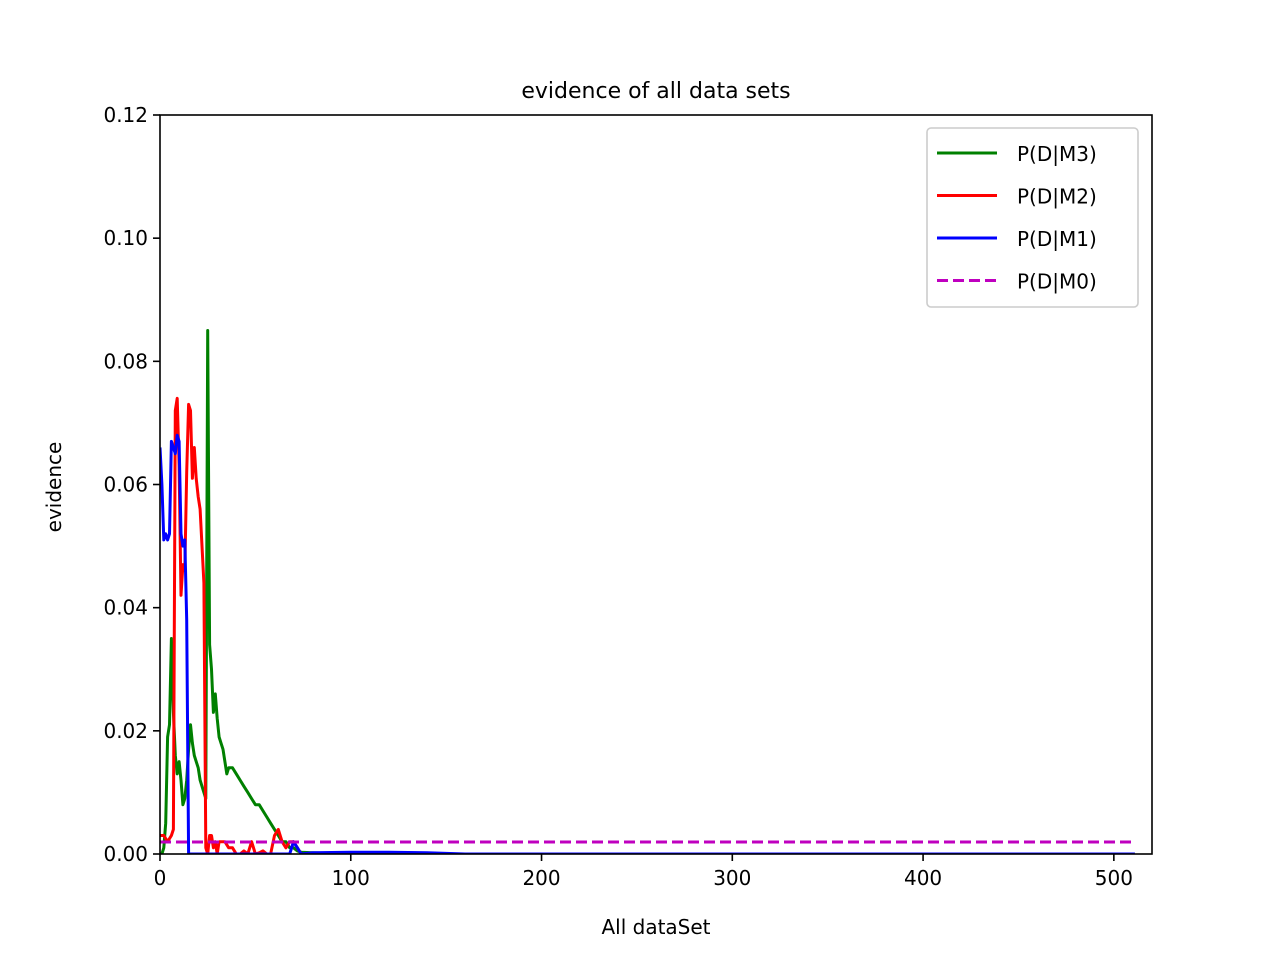 Image resolution: width=1280 pixels, height=960 pixels. What do you see at coordinates (1057, 197) in the screenshot?
I see `legend-label: P(D|M2)` at bounding box center [1057, 197].